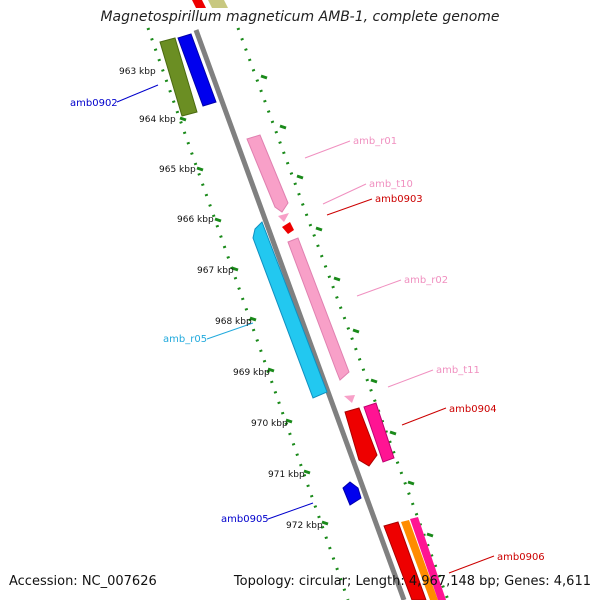  I want to click on gene-amb0906, so click(405, 560).